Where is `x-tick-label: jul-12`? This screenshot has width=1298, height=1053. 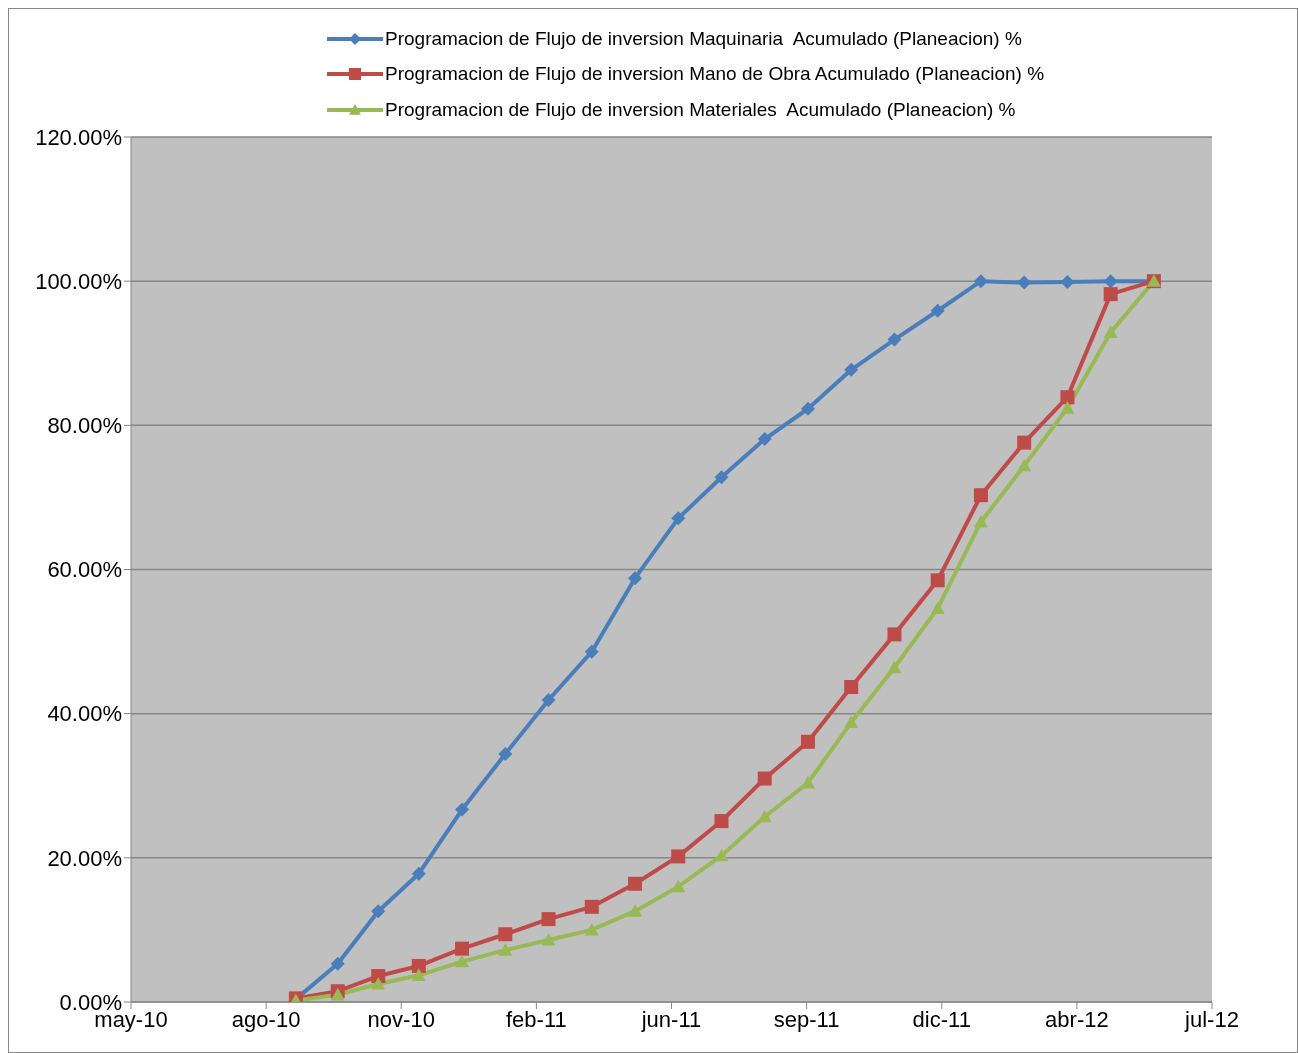
x-tick-label: jul-12 is located at coordinates (1211, 1019).